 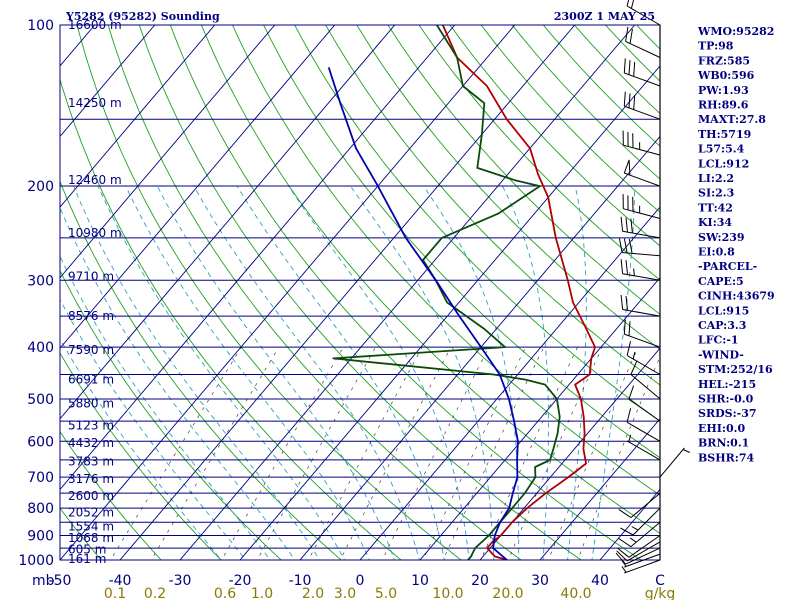 I want to click on height-label: 8576 m, so click(x=91, y=316).